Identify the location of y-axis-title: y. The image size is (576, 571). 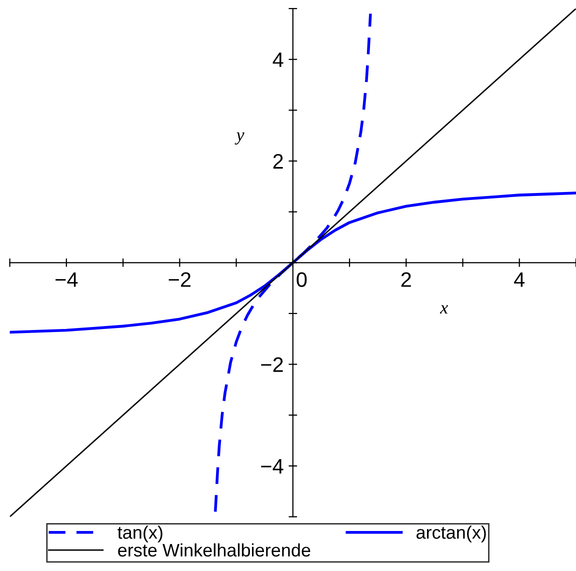
(239, 138).